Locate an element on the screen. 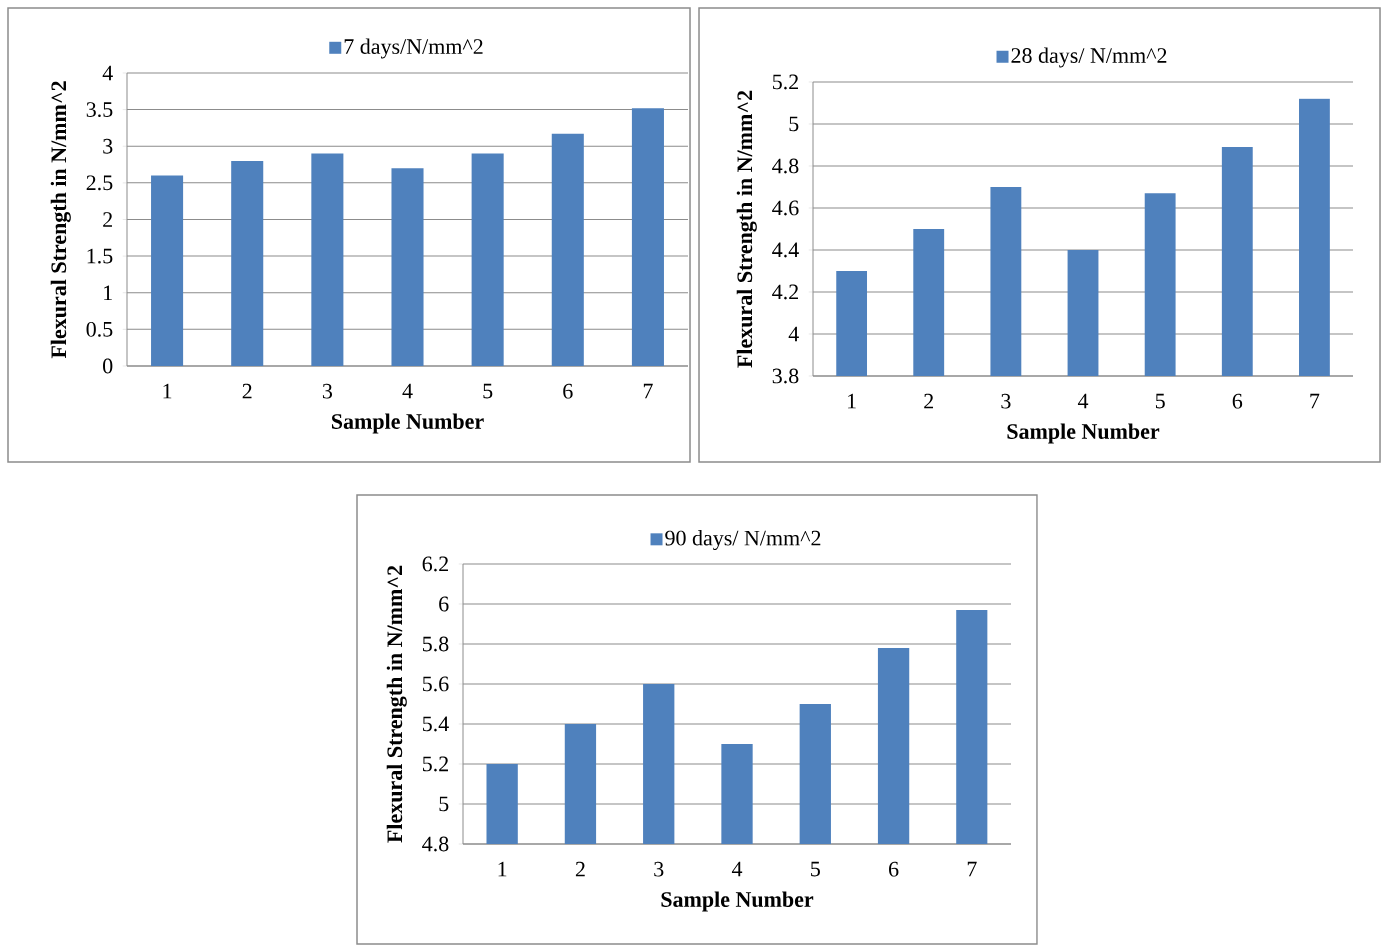 The height and width of the screenshot is (945, 1383). y-tick-label: 4.6 is located at coordinates (785, 208).